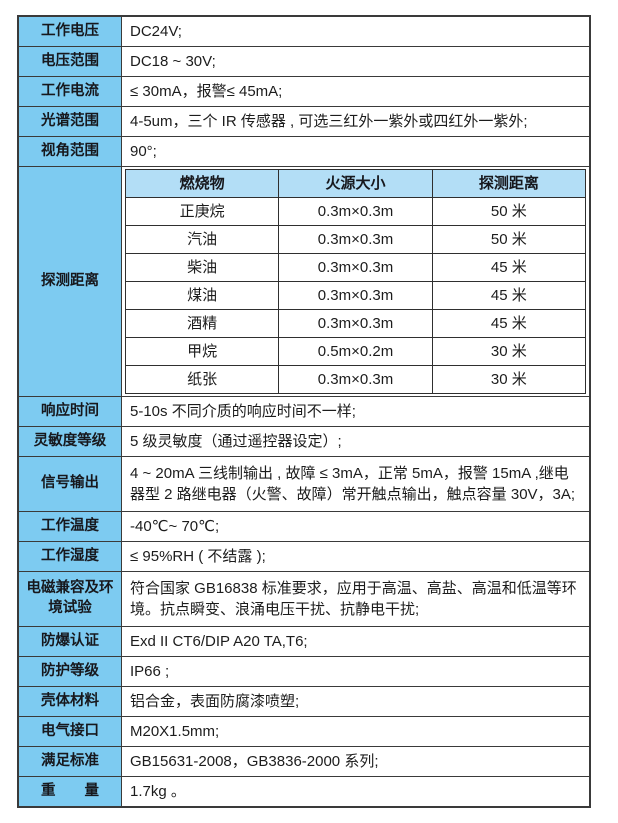 The width and height of the screenshot is (618, 823). Describe the element at coordinates (156, 31) in the screenshot. I see `spec-value: DC24V;` at that location.